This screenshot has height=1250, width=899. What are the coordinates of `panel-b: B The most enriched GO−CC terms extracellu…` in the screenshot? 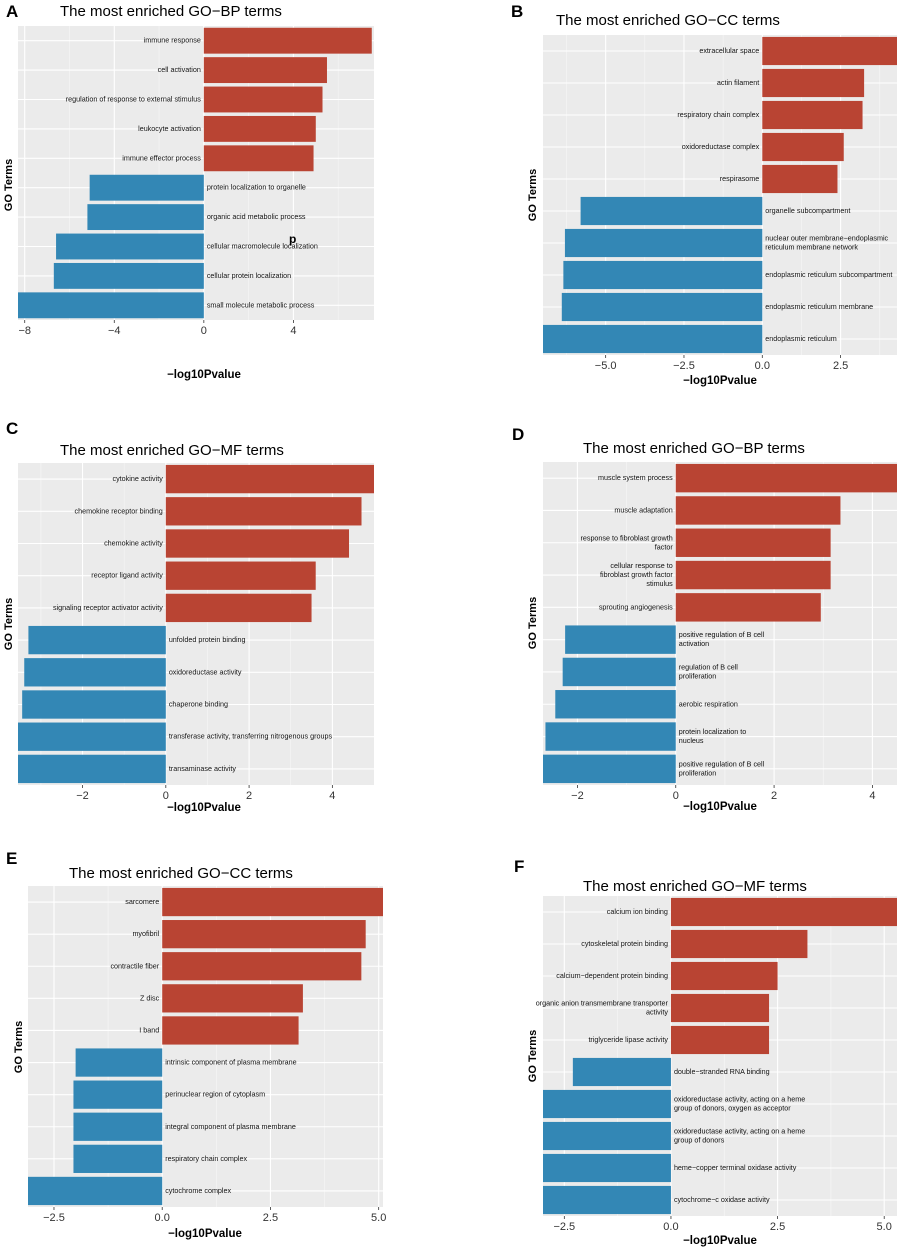 It's located at (704, 194).